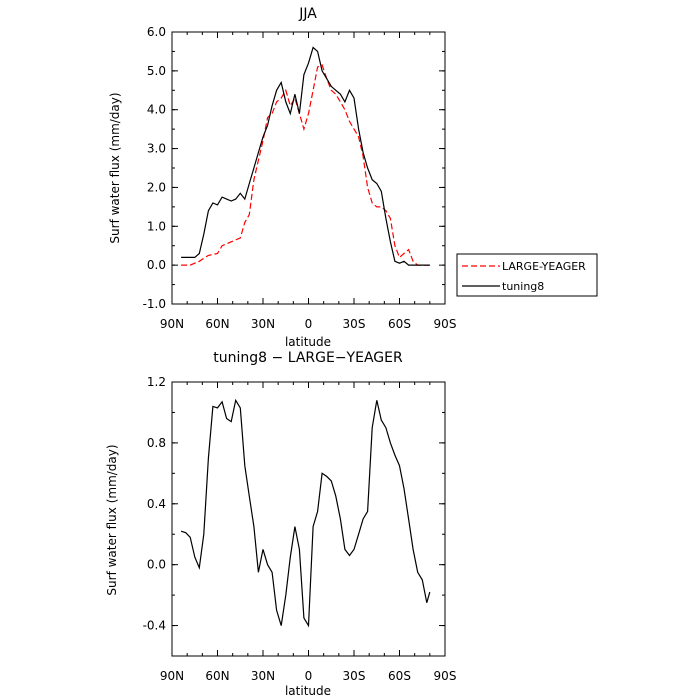  I want to click on top-x-tick-label: 90N, so click(172, 324).